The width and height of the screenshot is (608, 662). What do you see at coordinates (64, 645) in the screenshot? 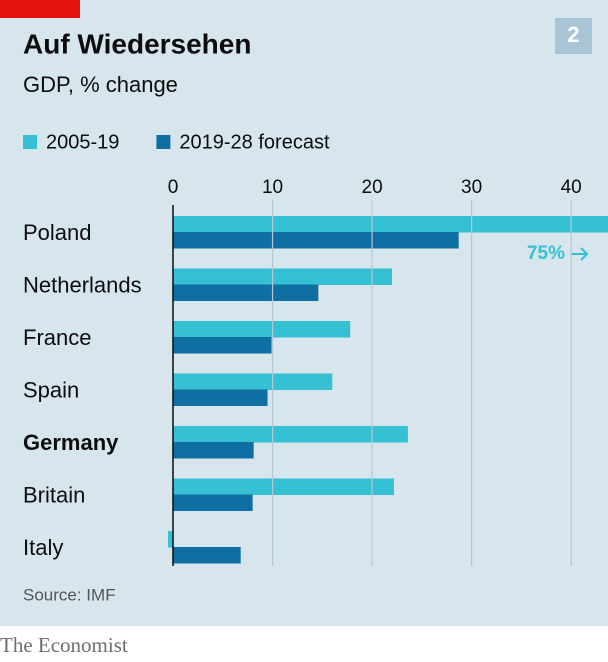
I see `brand: The Economist` at bounding box center [64, 645].